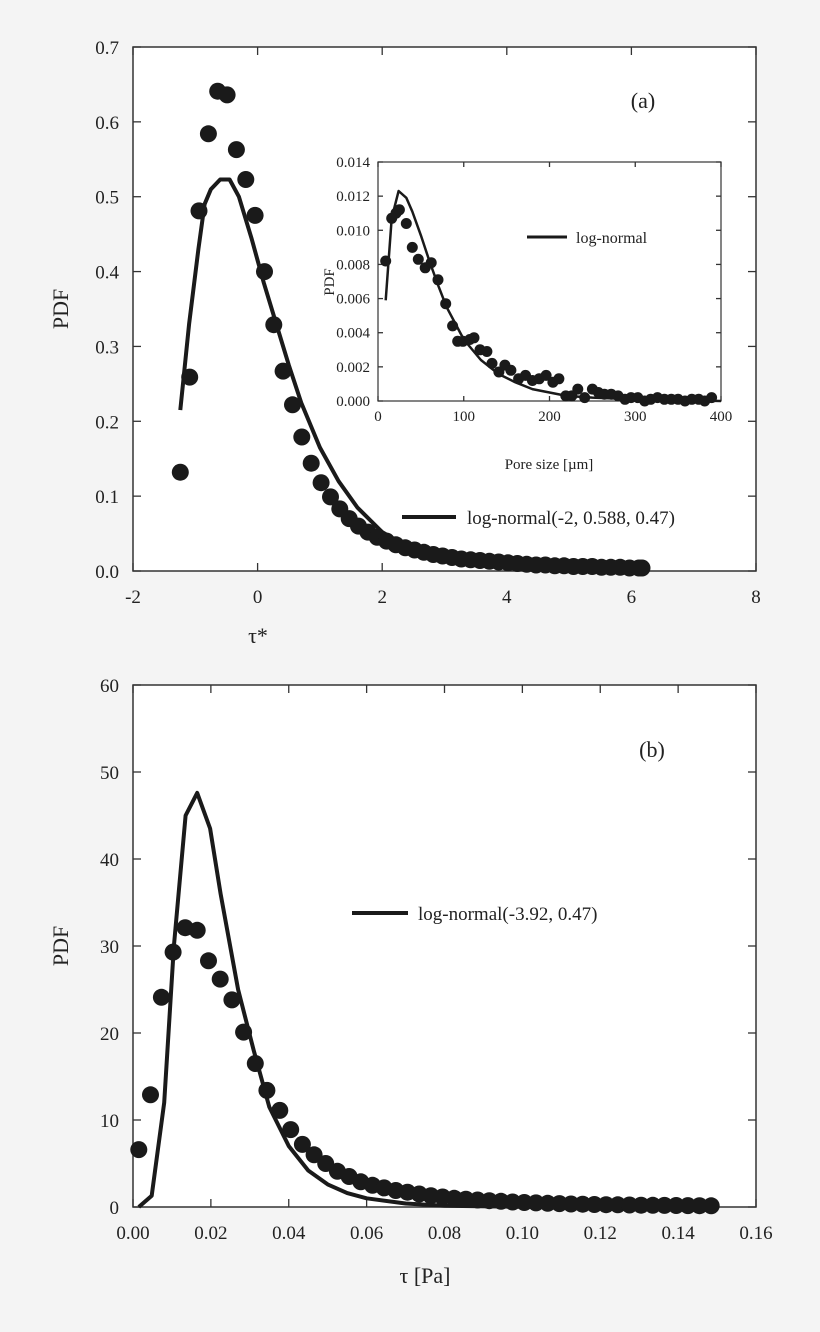 This screenshot has height=1332, width=820. I want to click on inset-ytick-label: 0.006, so click(353, 300).